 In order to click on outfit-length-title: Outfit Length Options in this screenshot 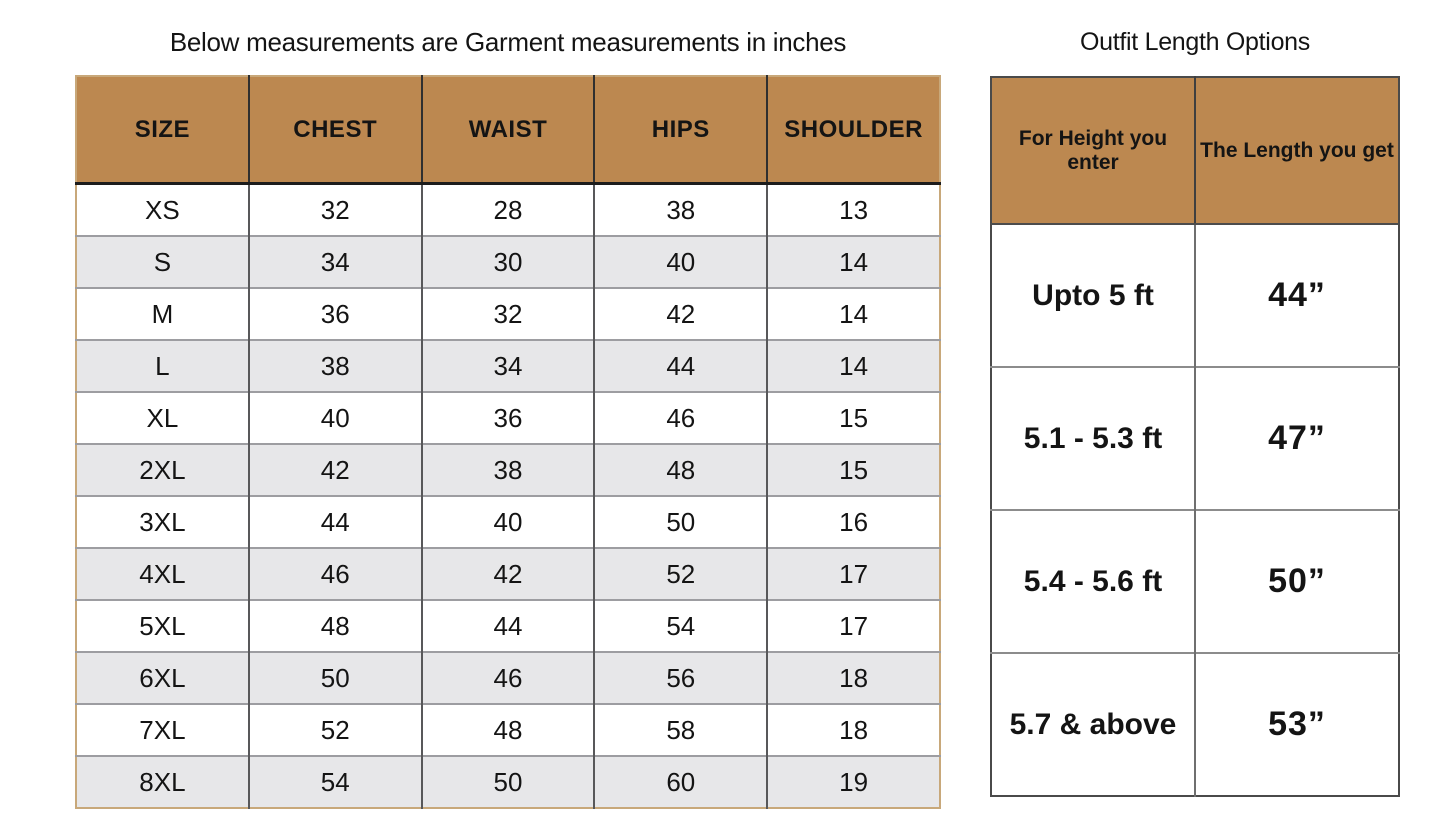, I will do `click(1195, 42)`.